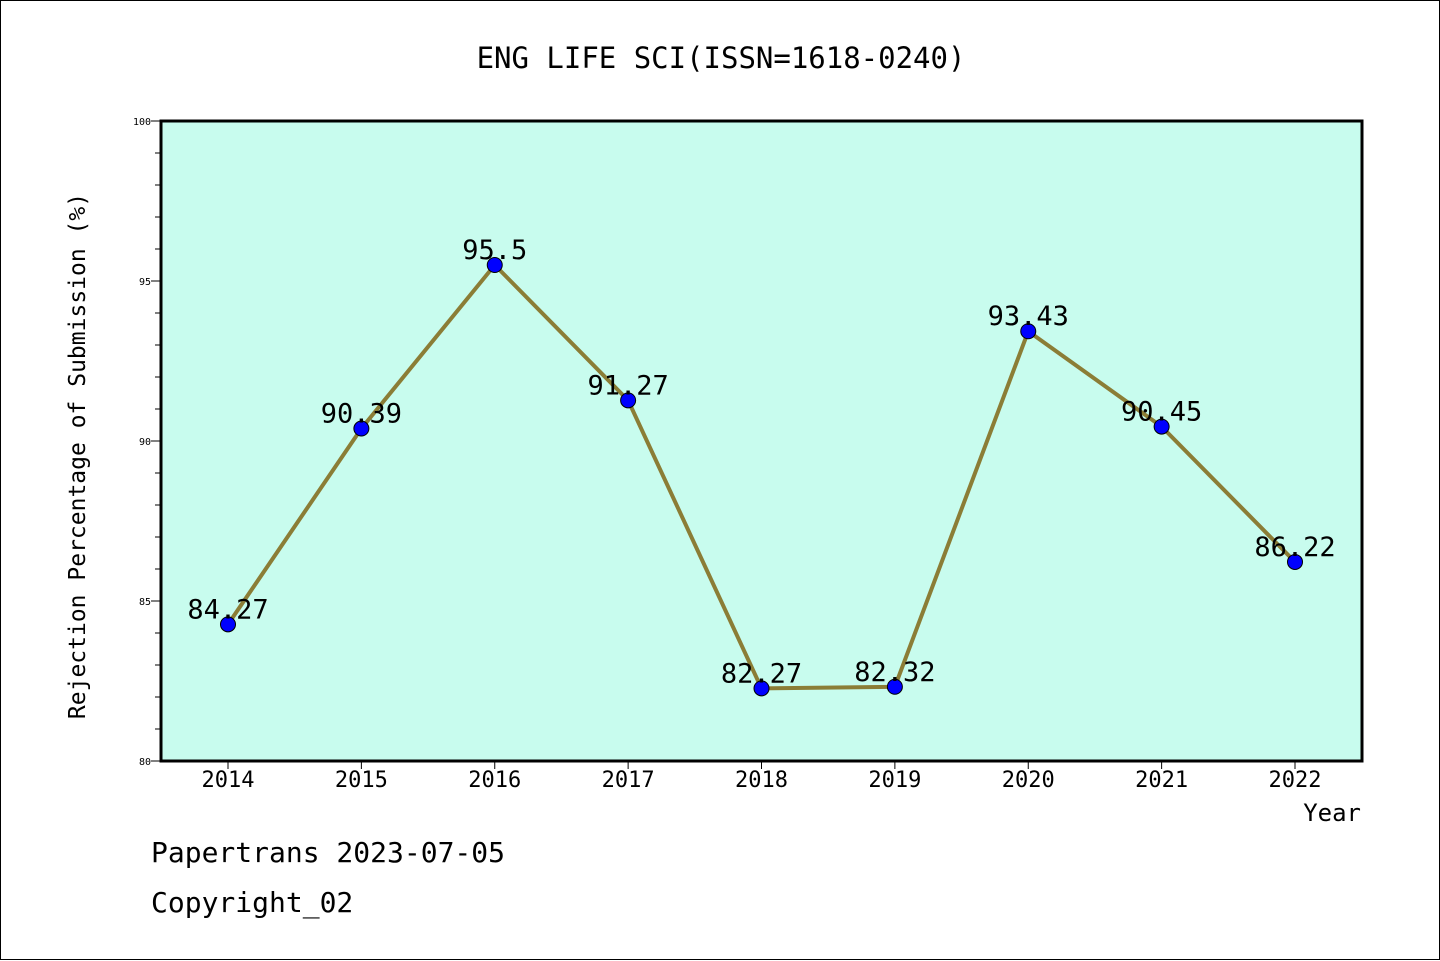 The width and height of the screenshot is (1440, 961). I want to click on chart-title: ENG LIFE SCI(ISSN=1618-0240), so click(721, 58).